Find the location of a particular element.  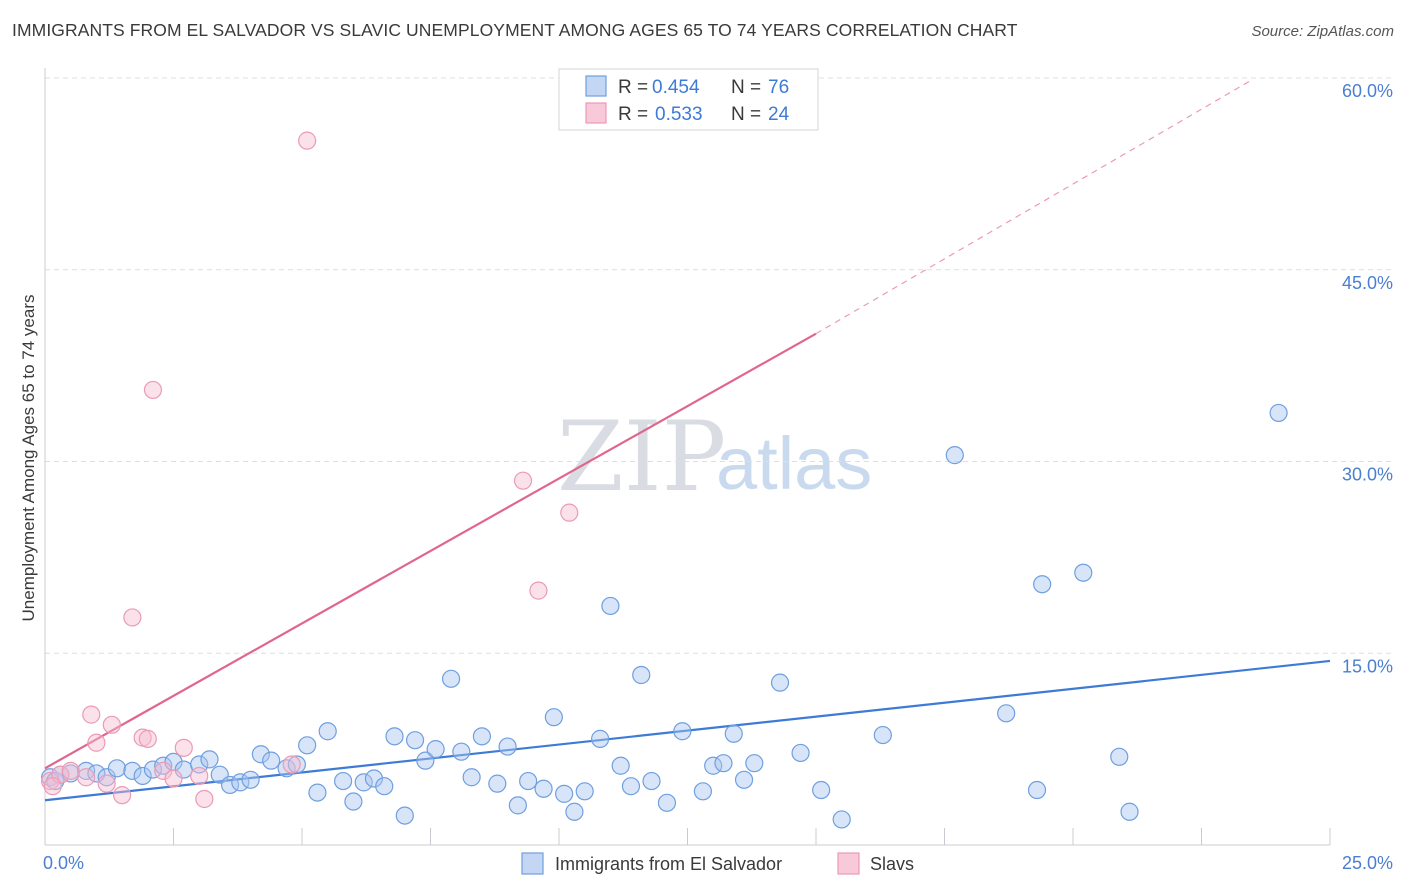

trend-line-slavs-extension is located at coordinates (1034, 206).